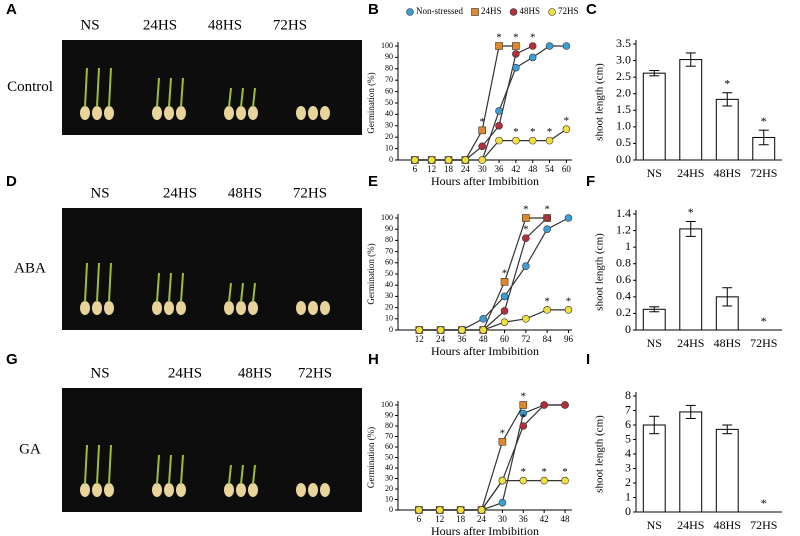  Describe the element at coordinates (30, 449) in the screenshot. I see `row-label: GA` at that location.